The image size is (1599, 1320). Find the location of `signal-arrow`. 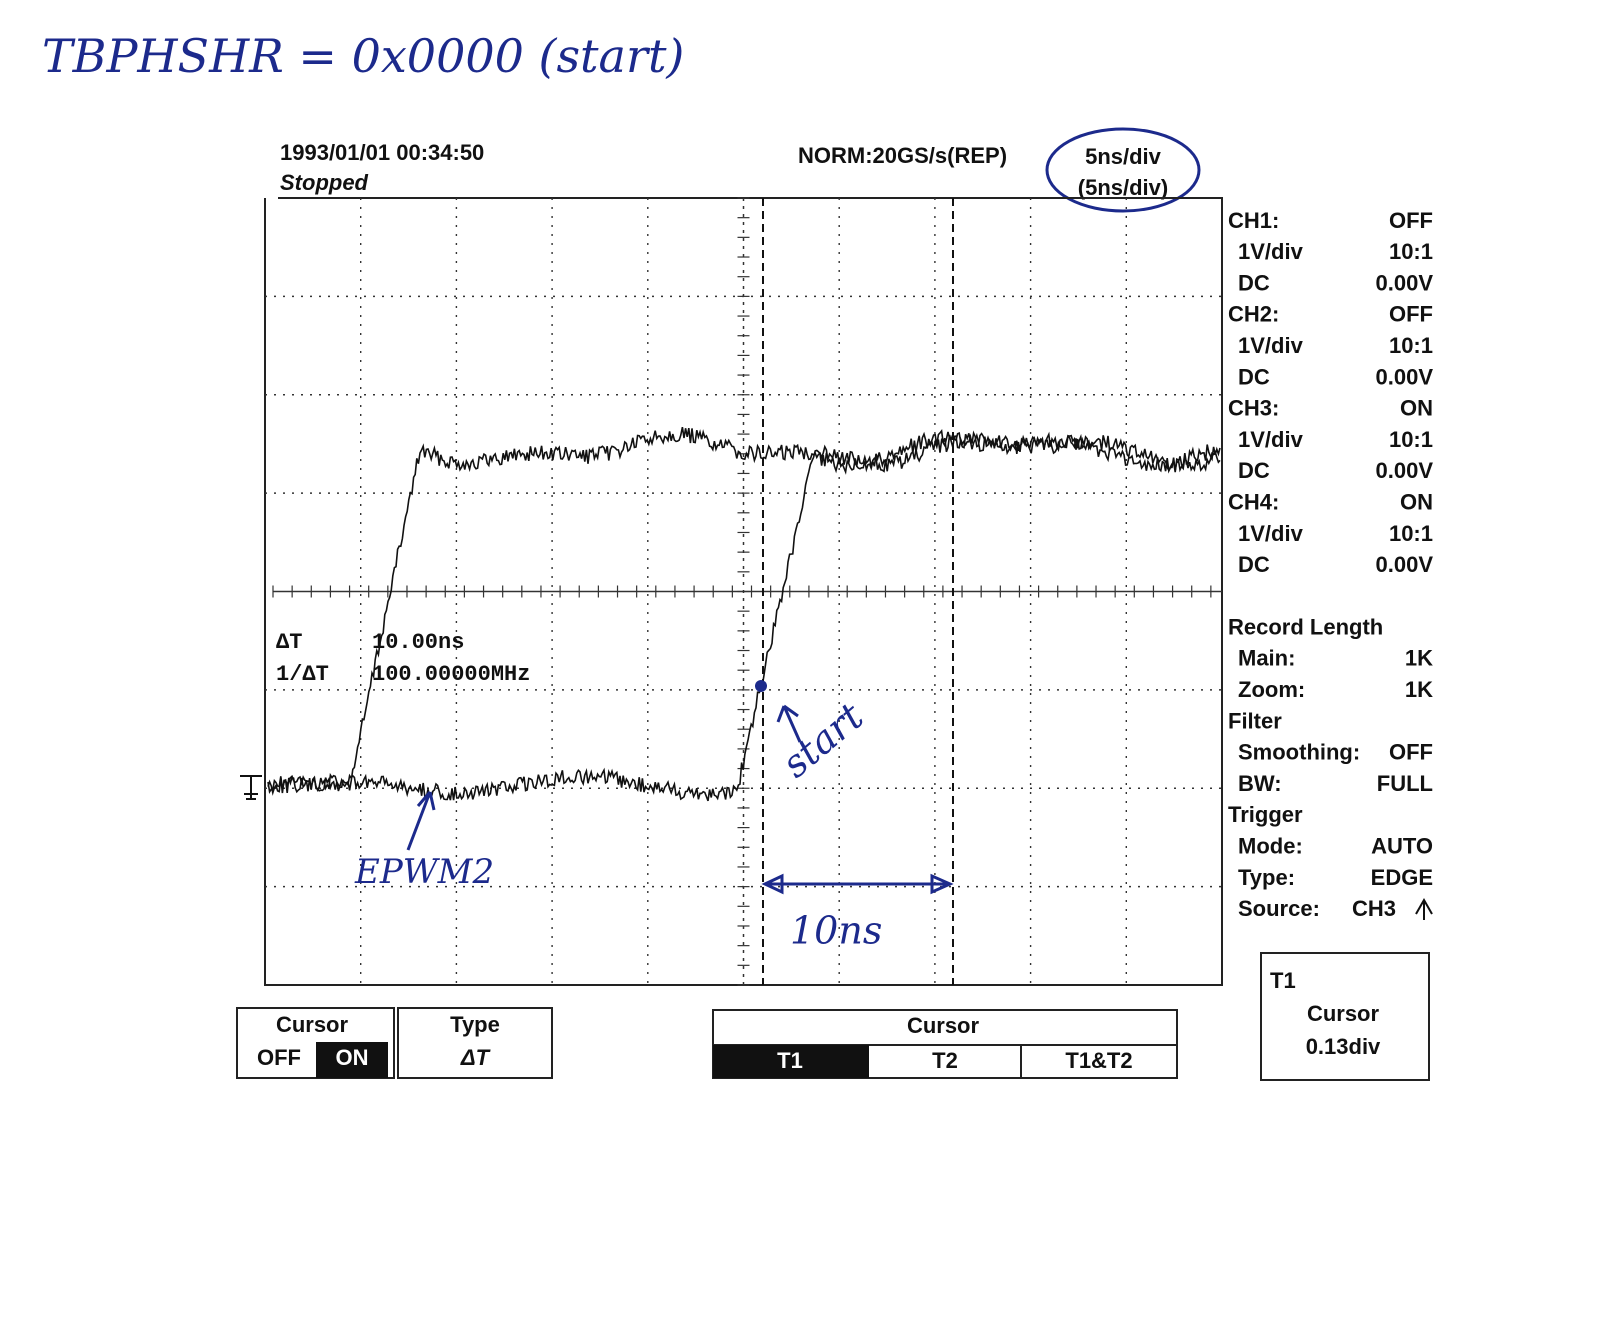

signal-arrow is located at coordinates (421, 821).